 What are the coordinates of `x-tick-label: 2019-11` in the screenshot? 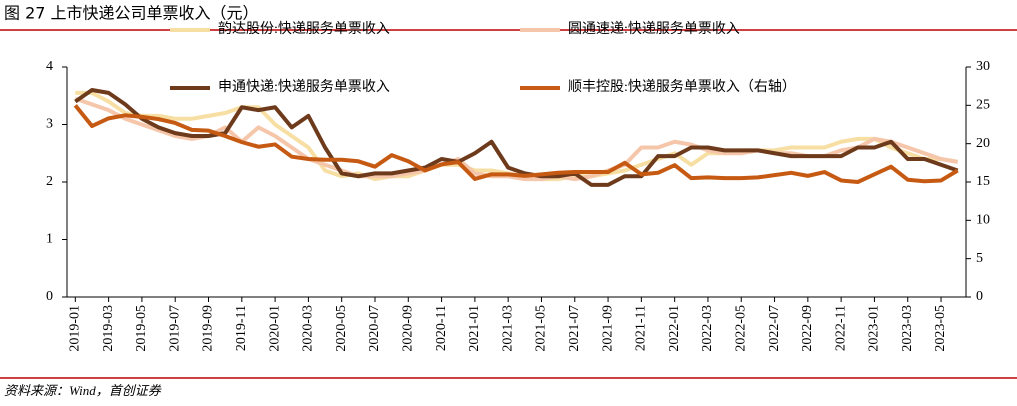 It's located at (241, 328).